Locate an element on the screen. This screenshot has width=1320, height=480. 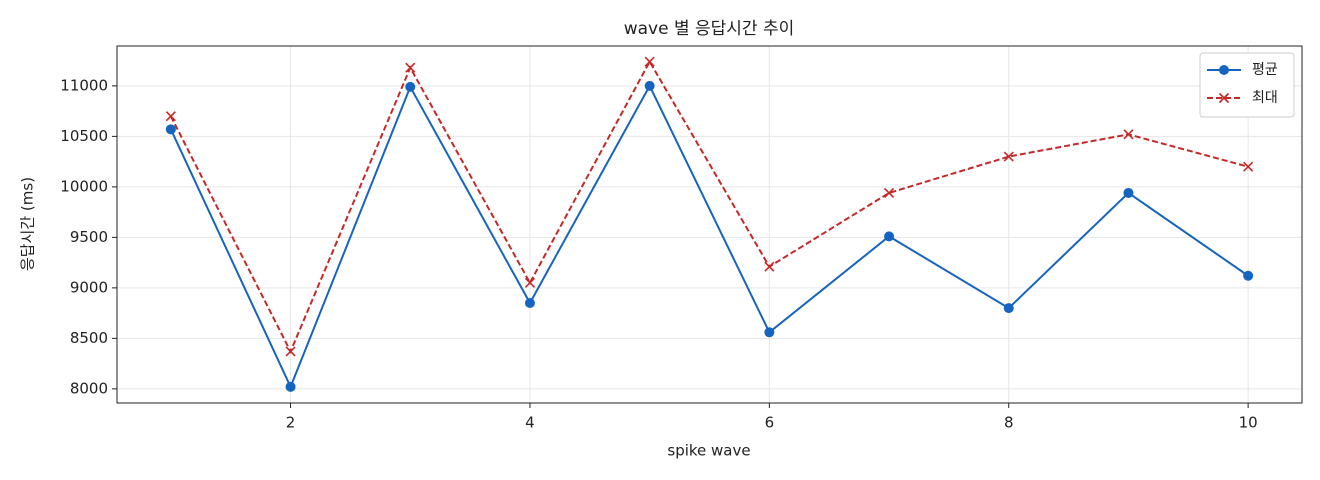
legend-label: 평균 is located at coordinates (1265, 70).